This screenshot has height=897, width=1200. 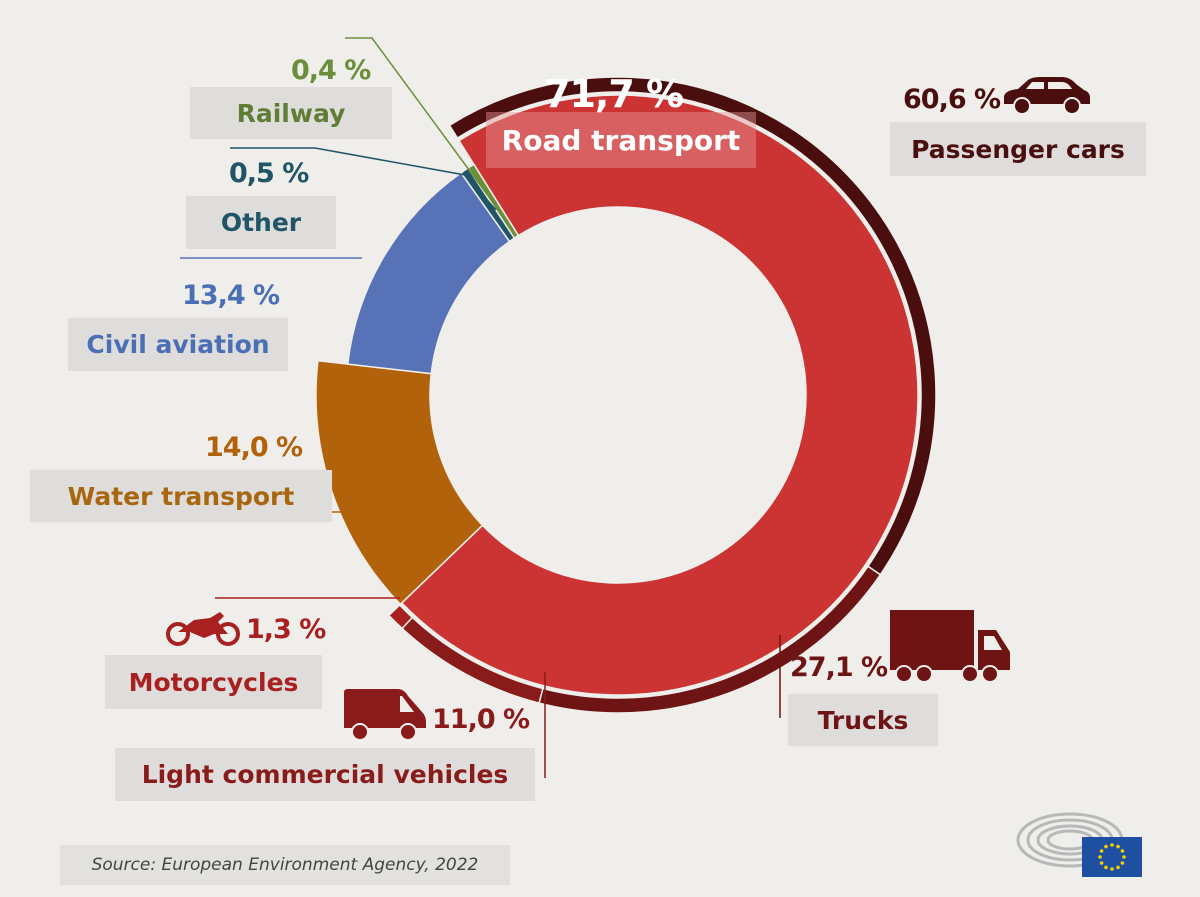 What do you see at coordinates (1018, 149) in the screenshot?
I see `passenger-cars-label: Passenger cars` at bounding box center [1018, 149].